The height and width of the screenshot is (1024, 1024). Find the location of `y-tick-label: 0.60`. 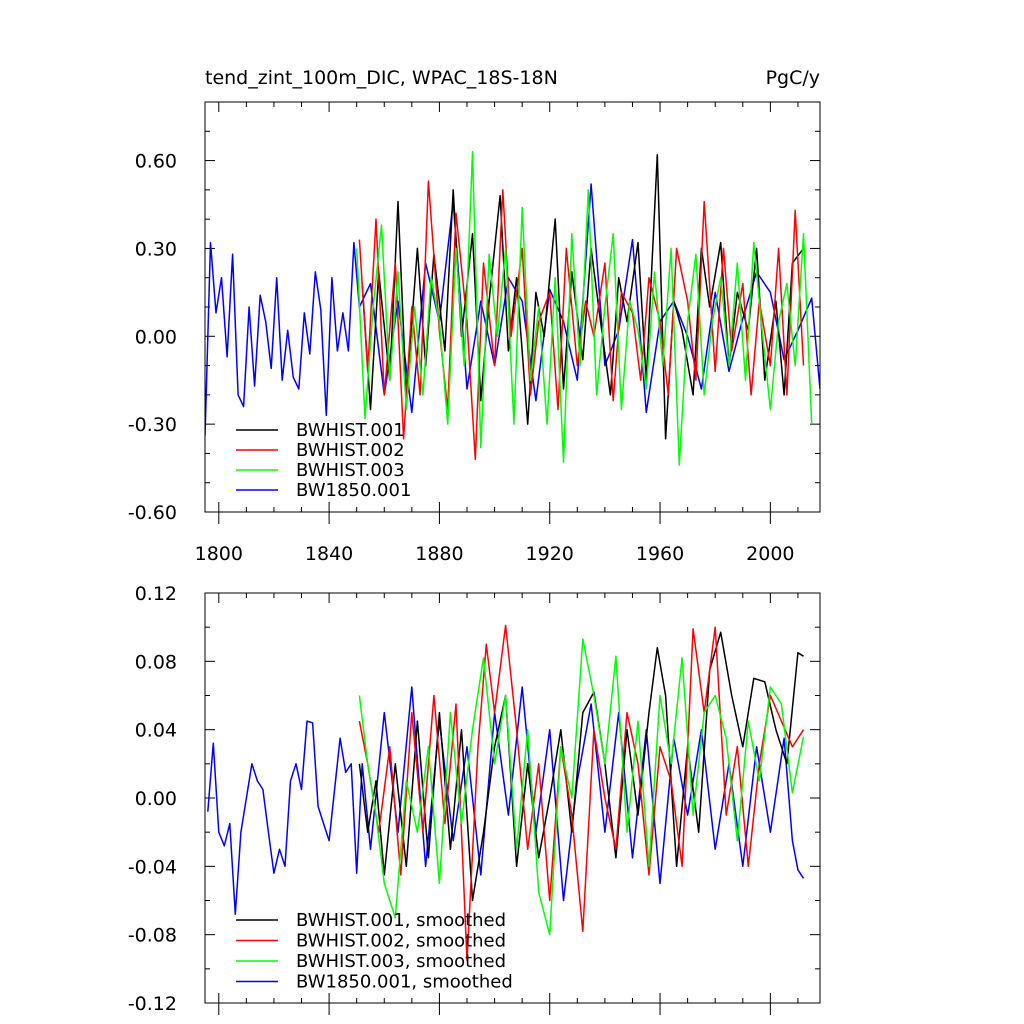

y-tick-label: 0.60 is located at coordinates (156, 162).